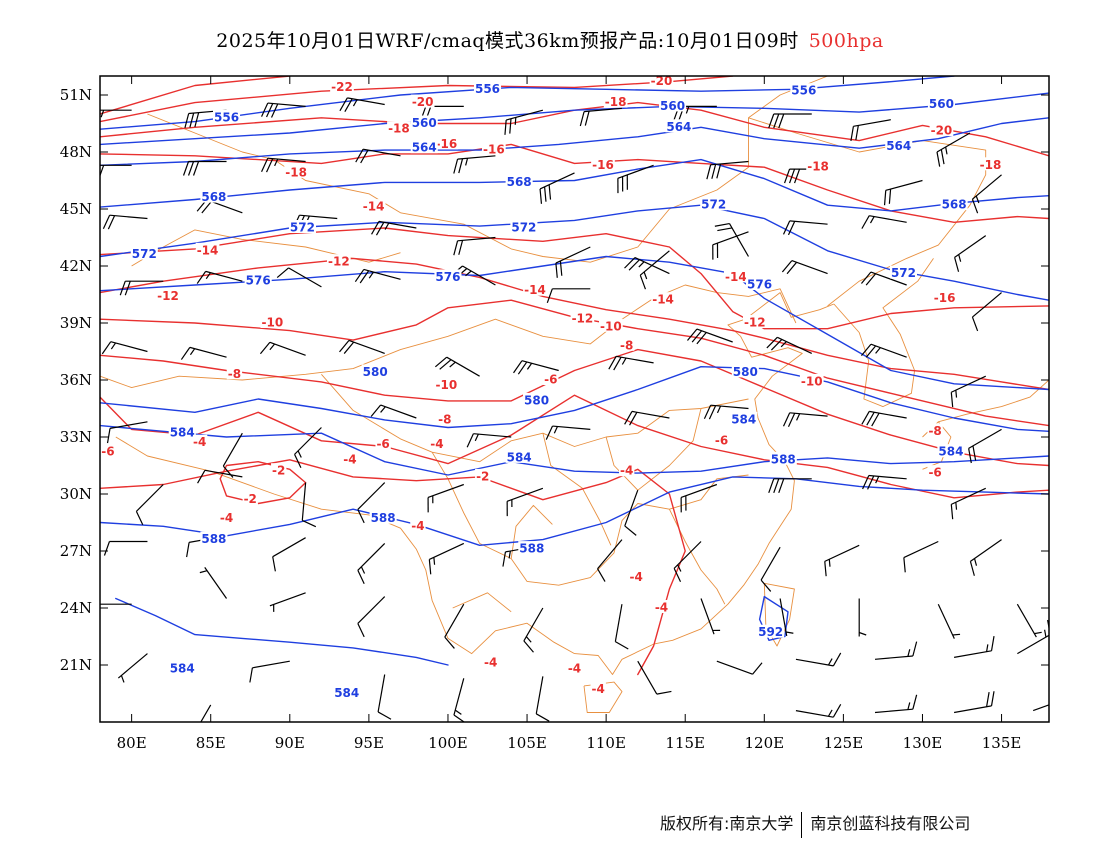  Describe the element at coordinates (213, 539) in the screenshot. I see `height-contour-label: 588` at that location.